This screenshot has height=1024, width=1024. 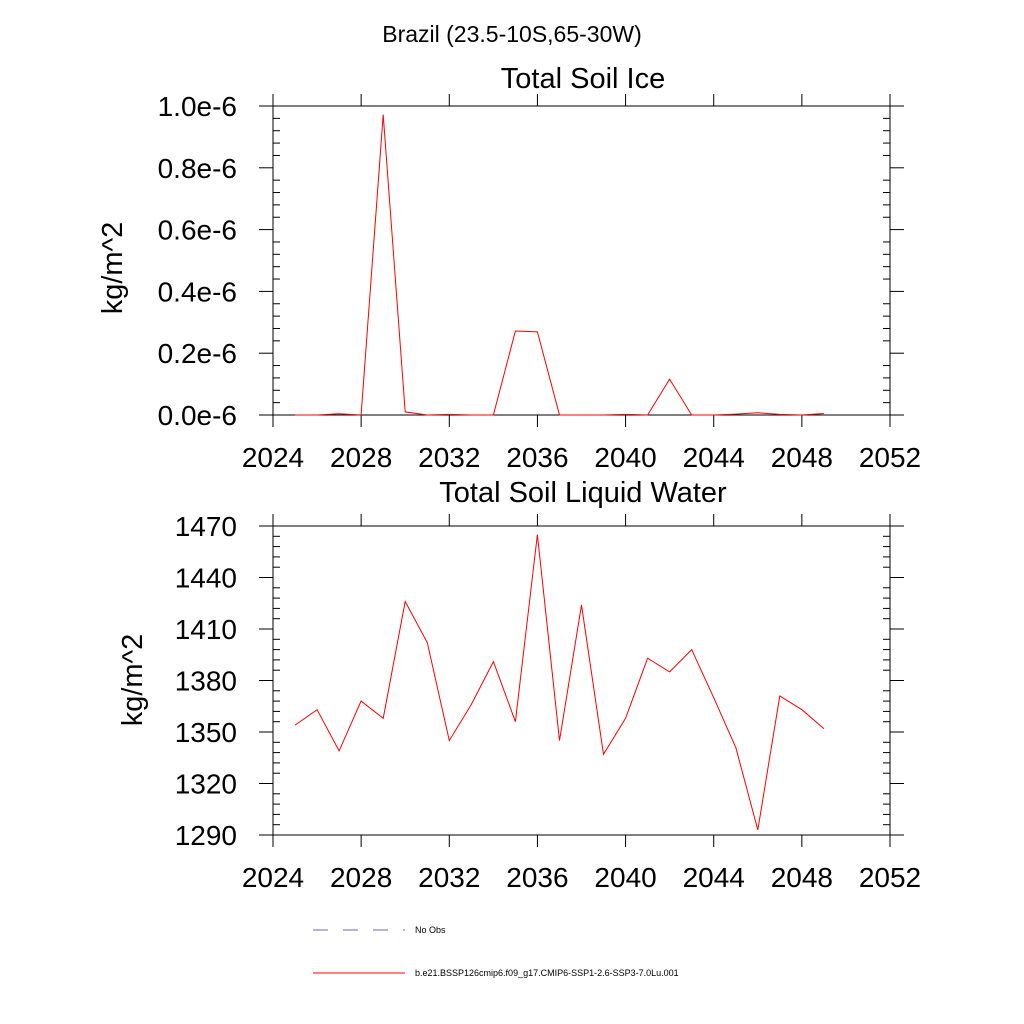 I want to click on y-tick-label: 1470, so click(x=206, y=526).